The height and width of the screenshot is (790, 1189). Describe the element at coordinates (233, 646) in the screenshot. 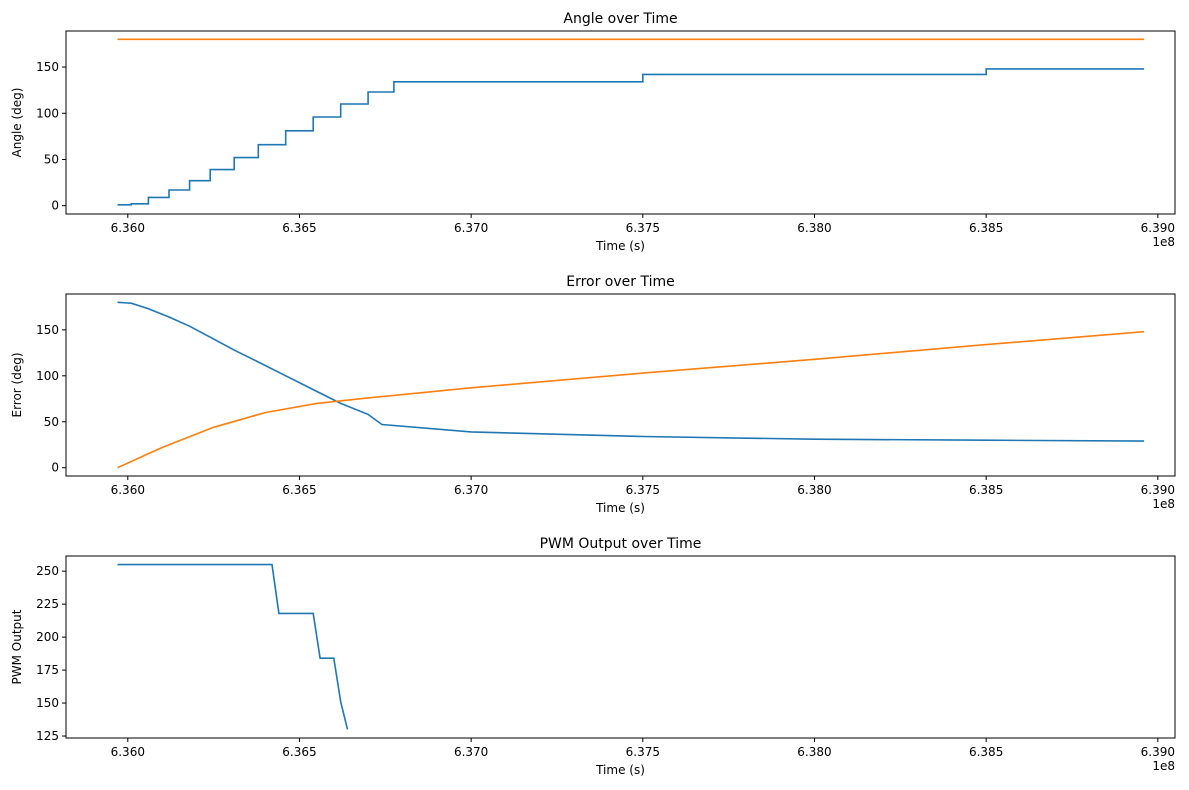

I see `series-line-pwm` at that location.